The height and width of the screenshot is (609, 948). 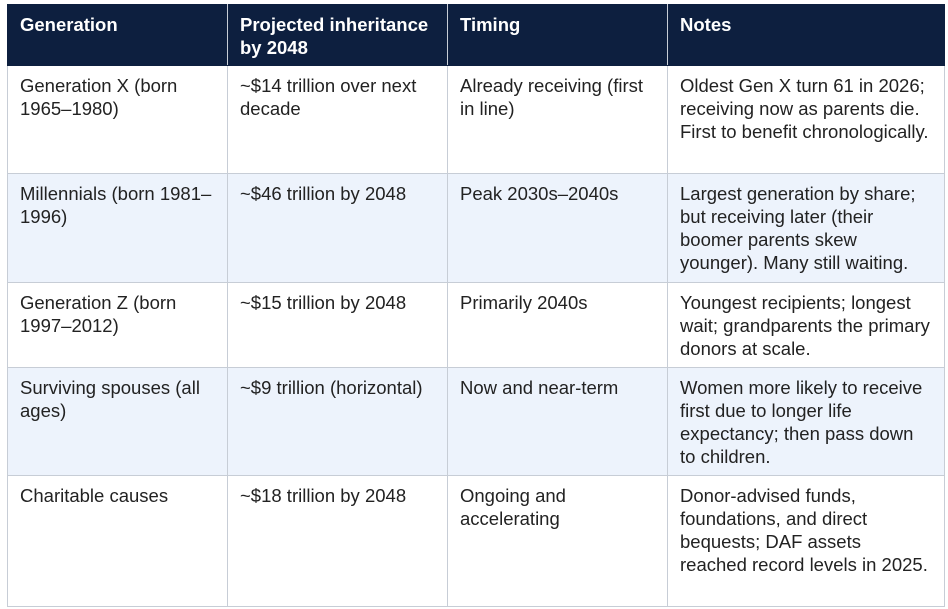 What do you see at coordinates (117, 228) in the screenshot?
I see `cell-generation: Millennials (born 1981–1996)` at bounding box center [117, 228].